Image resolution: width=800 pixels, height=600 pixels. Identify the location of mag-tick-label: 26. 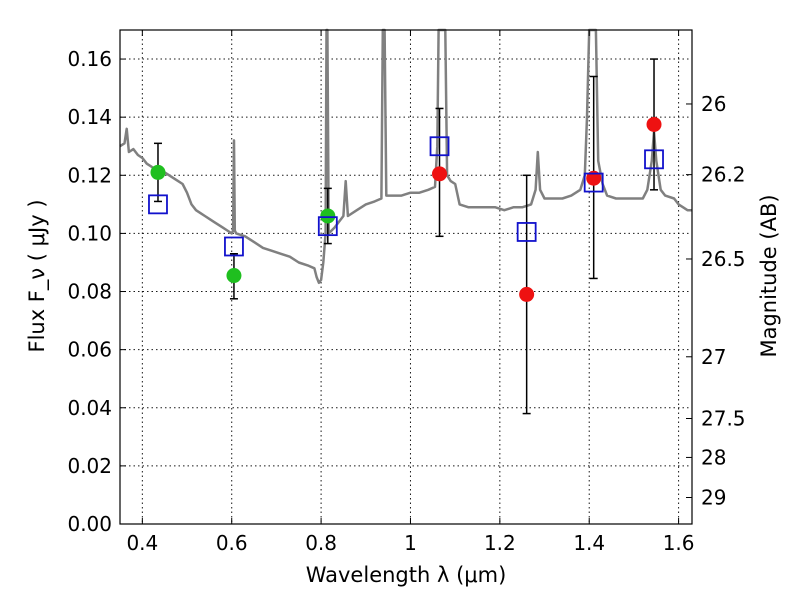
(713, 104).